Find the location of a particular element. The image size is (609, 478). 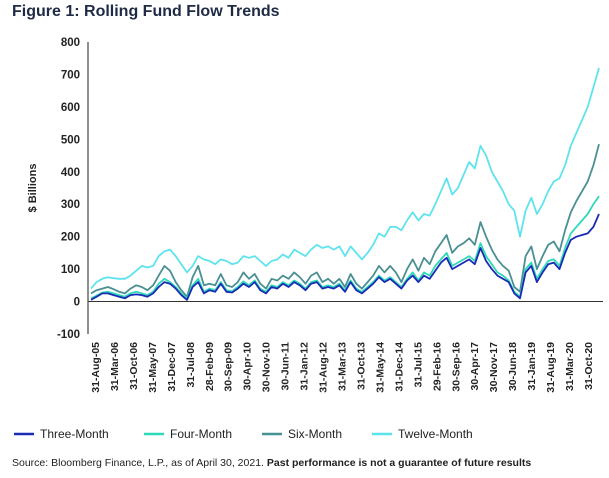

y-tick-label: 300 is located at coordinates (70, 205).